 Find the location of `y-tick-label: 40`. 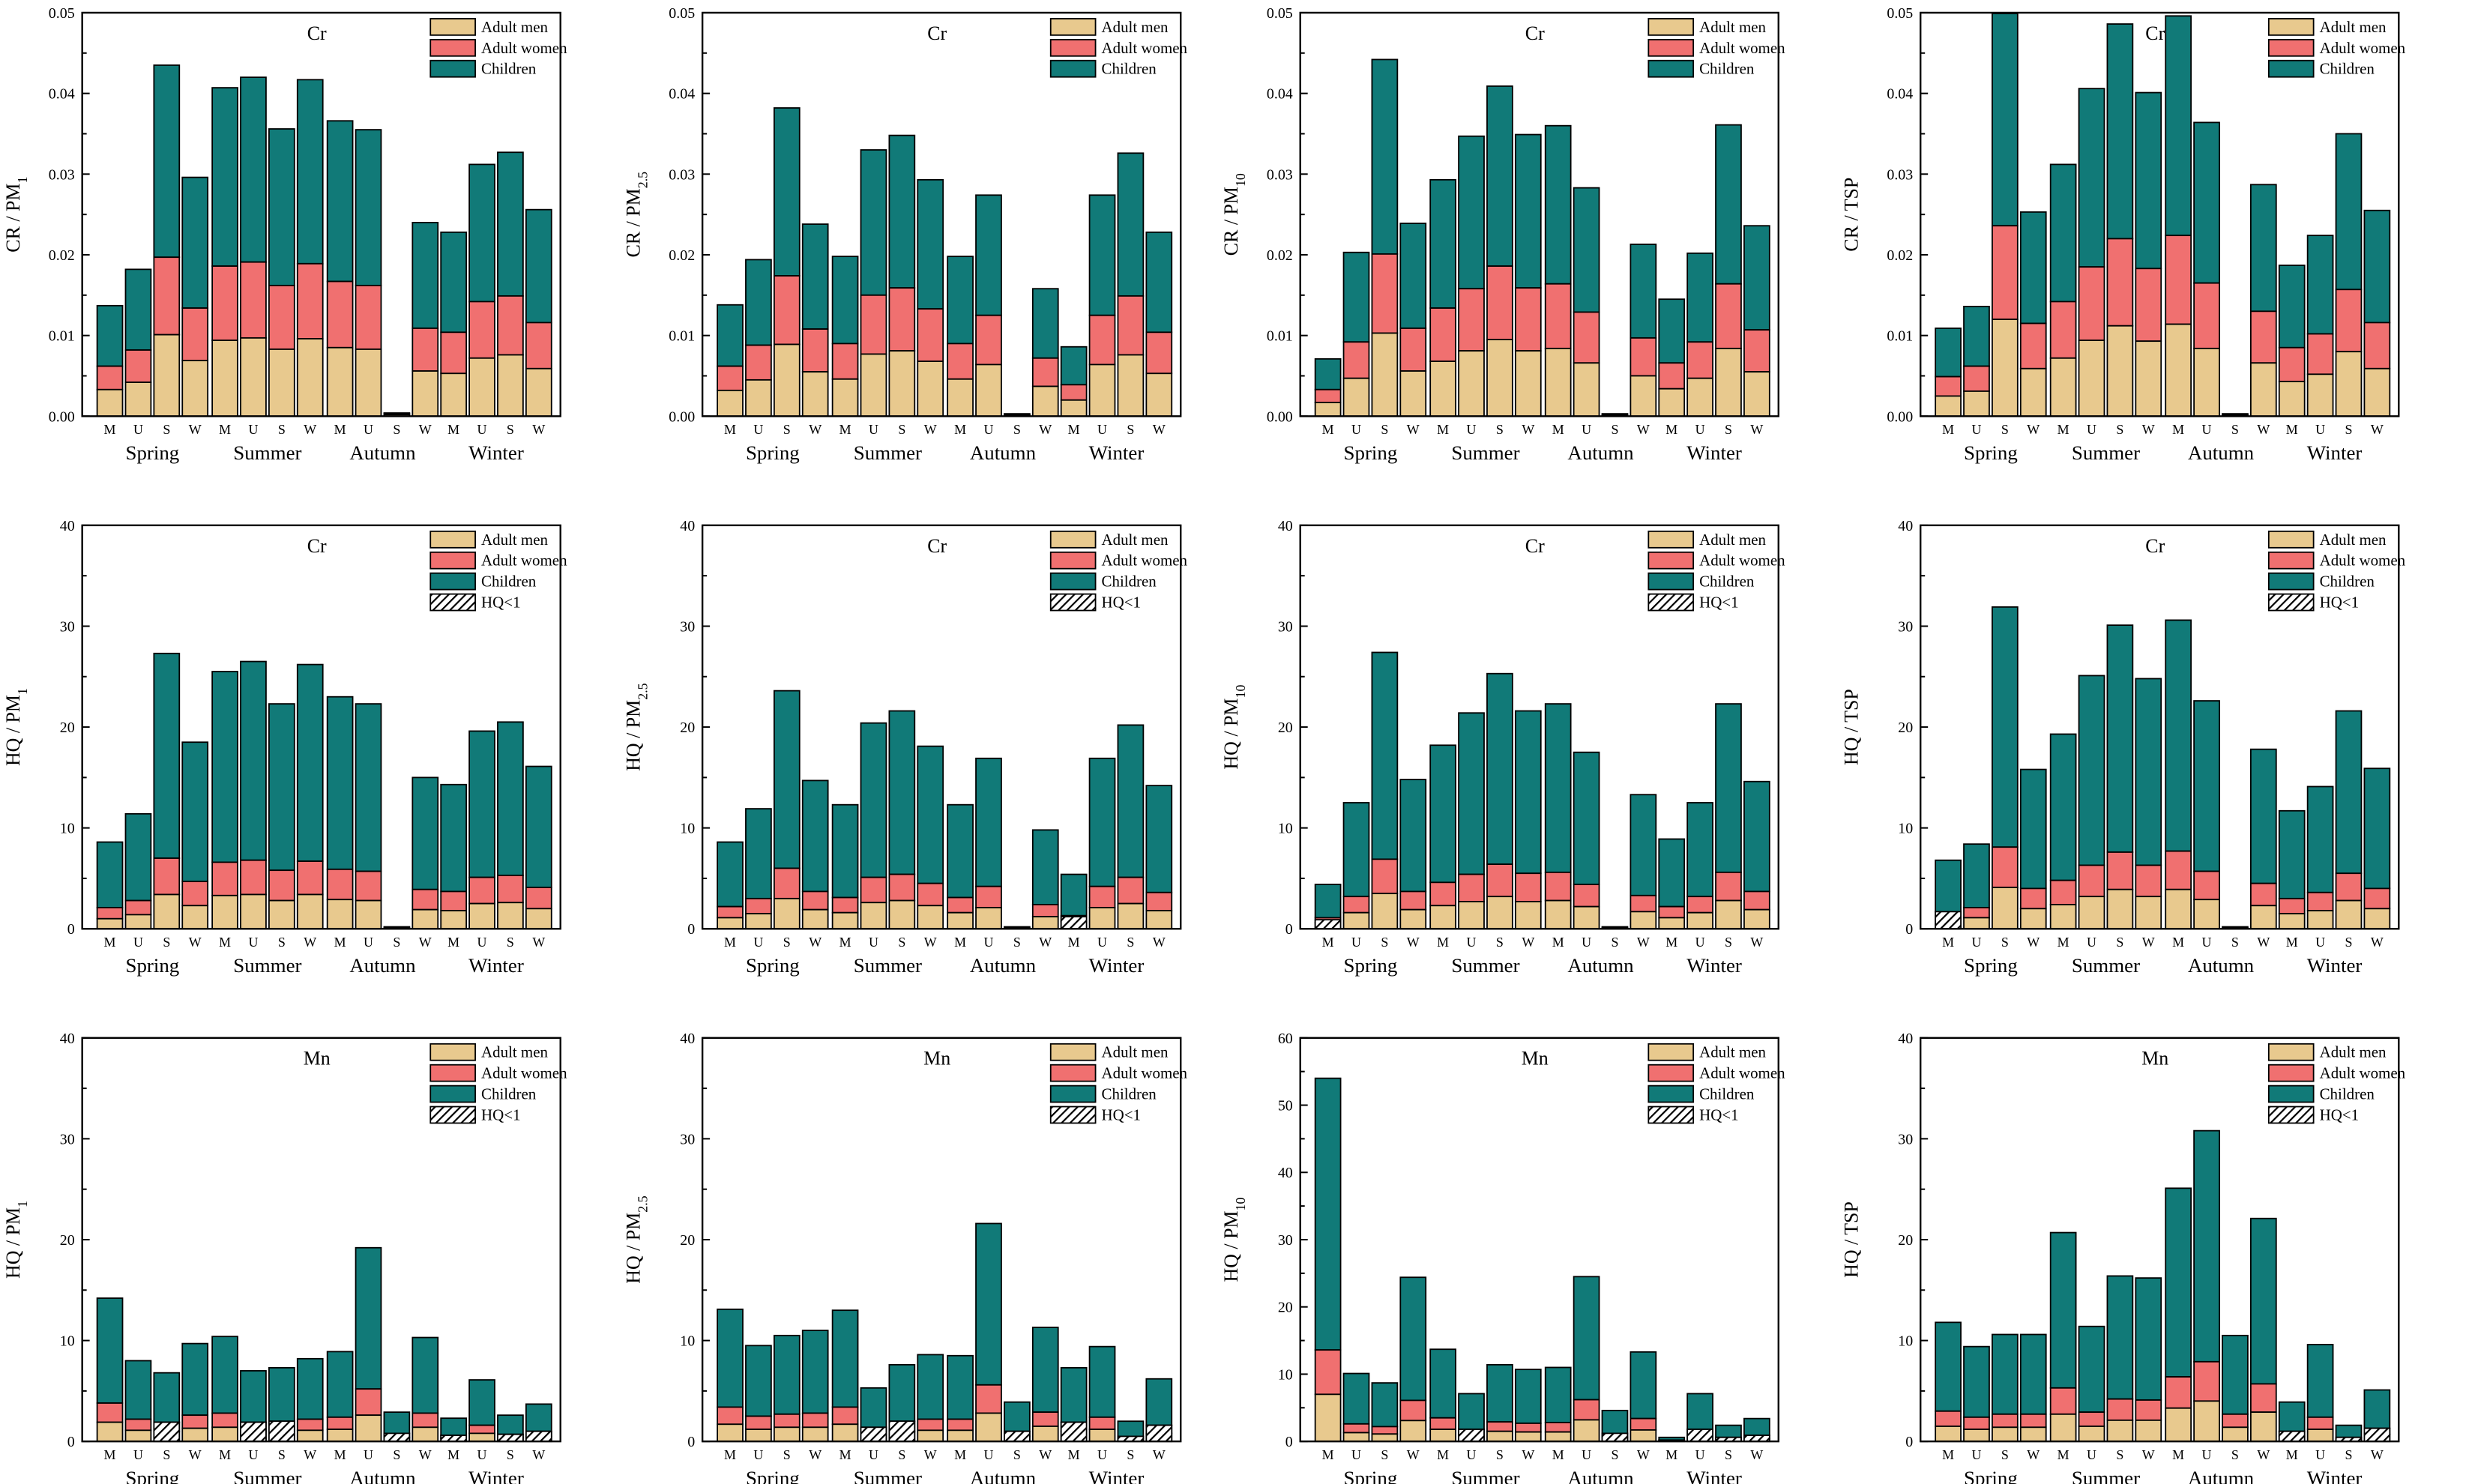

y-tick-label: 40 is located at coordinates (1905, 1039).